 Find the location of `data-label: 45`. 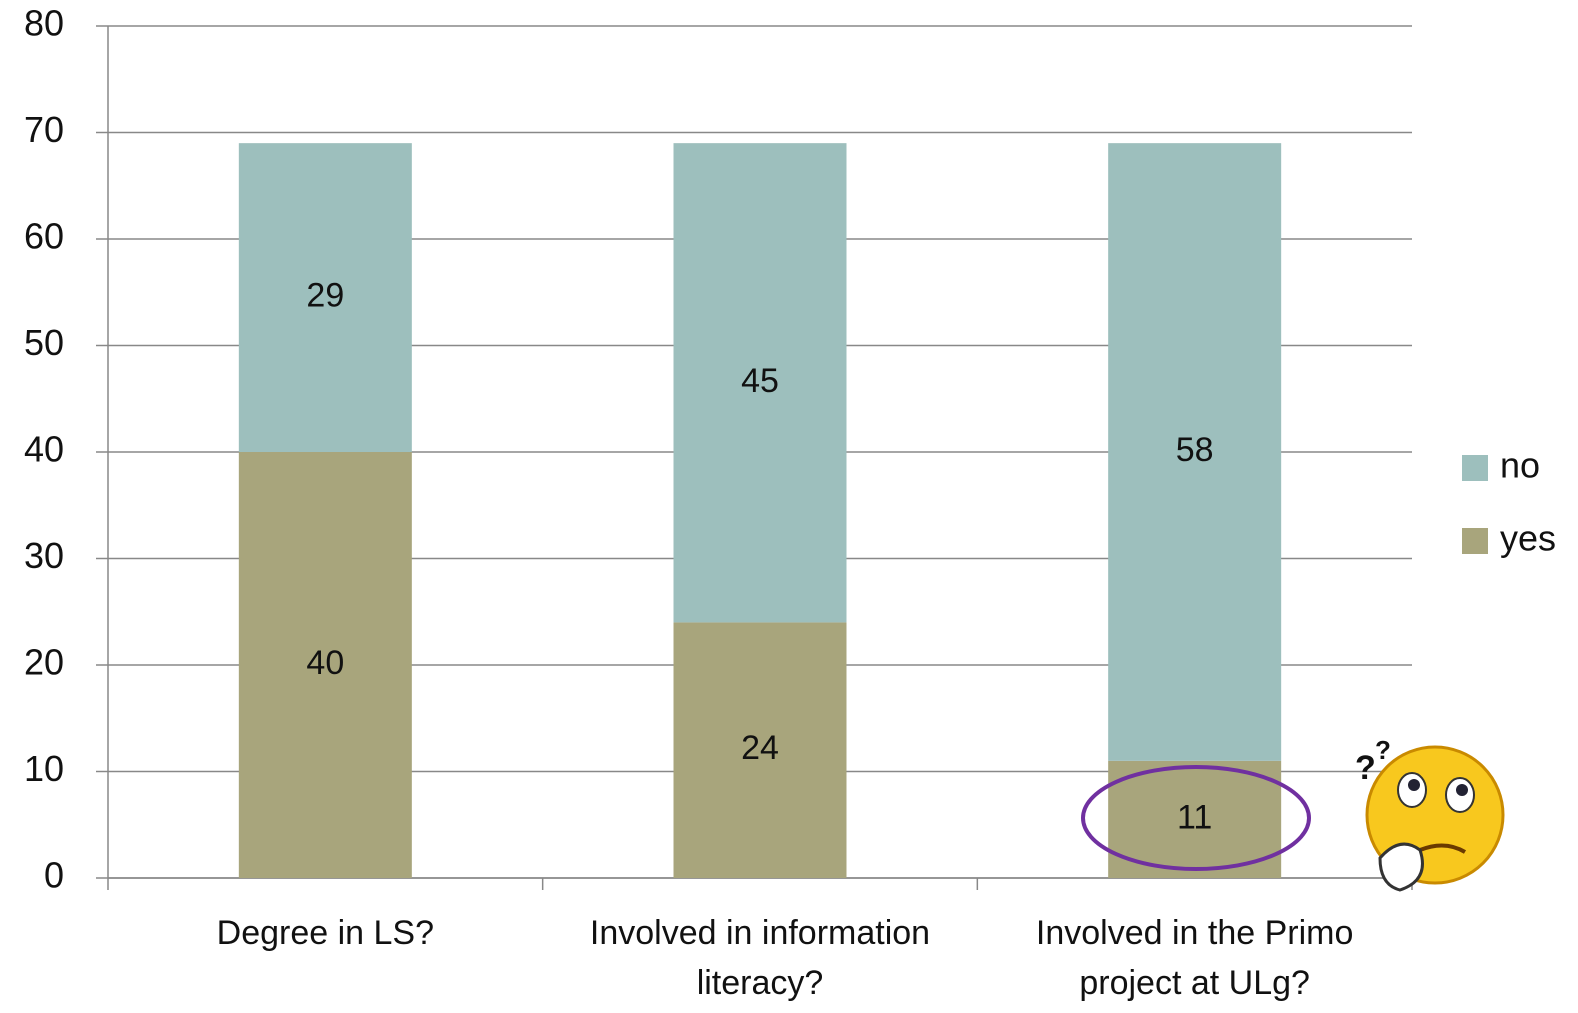

data-label: 45 is located at coordinates (760, 381).